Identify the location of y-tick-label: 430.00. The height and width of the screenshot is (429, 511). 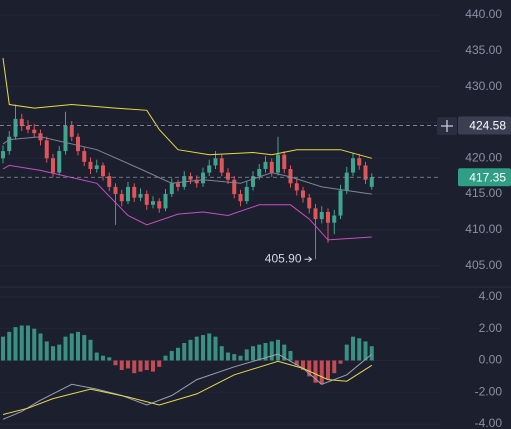
(483, 86).